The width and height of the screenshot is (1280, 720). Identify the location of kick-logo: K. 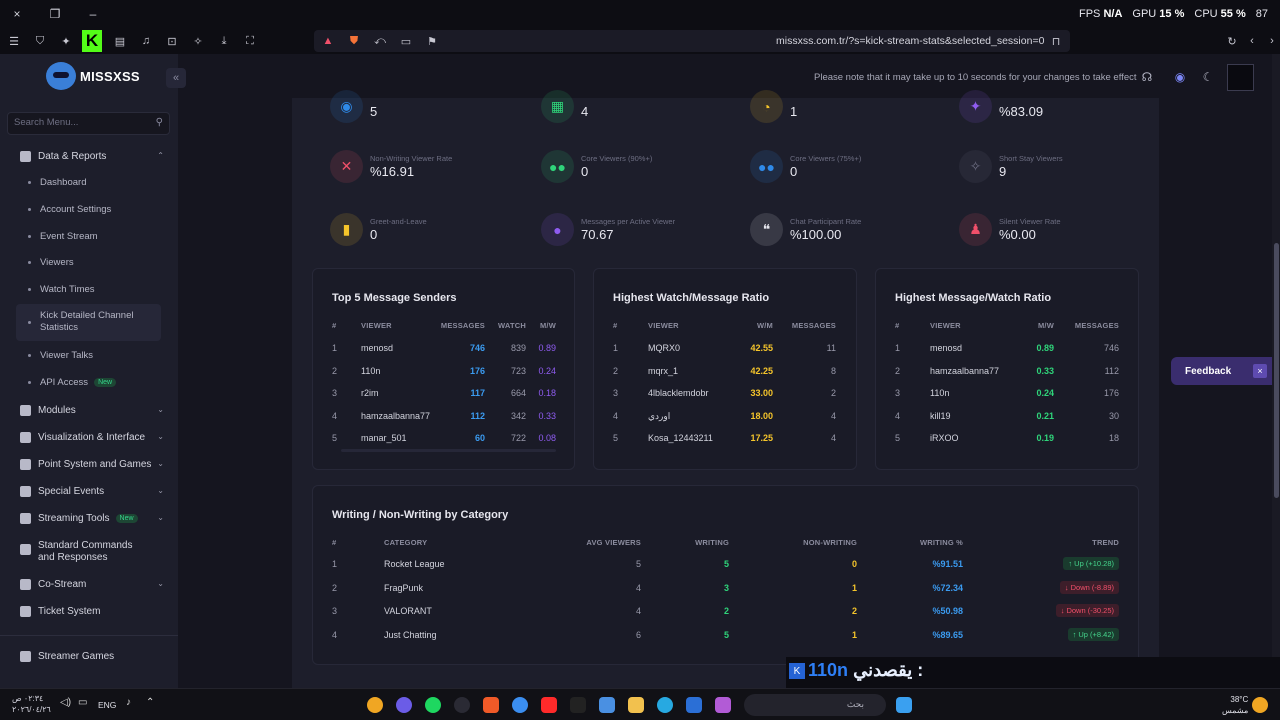
(92, 41).